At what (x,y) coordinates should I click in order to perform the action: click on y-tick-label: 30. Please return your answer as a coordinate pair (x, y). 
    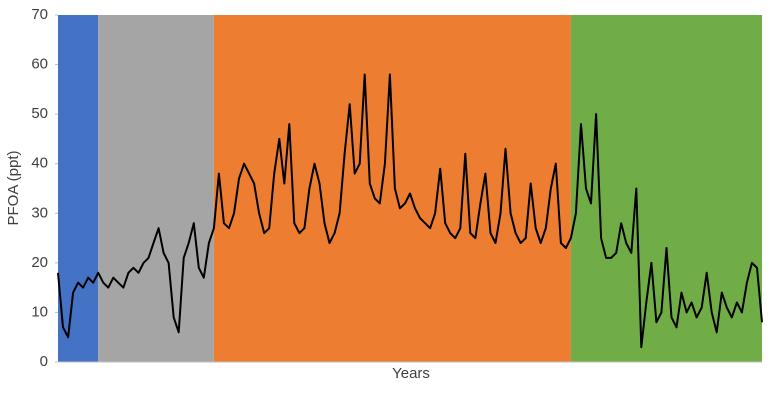
    Looking at the image, I should click on (39, 212).